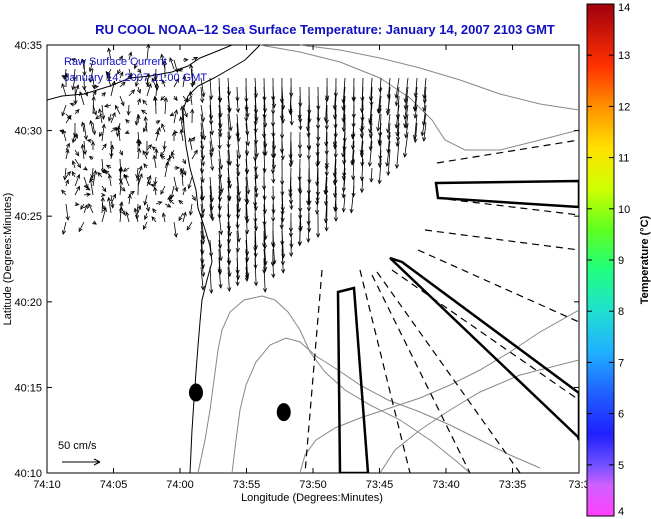  I want to click on colorbar: 4 5 6 7 8 9 10 11 12 13 14 Temperature (°C), so click(618, 260).